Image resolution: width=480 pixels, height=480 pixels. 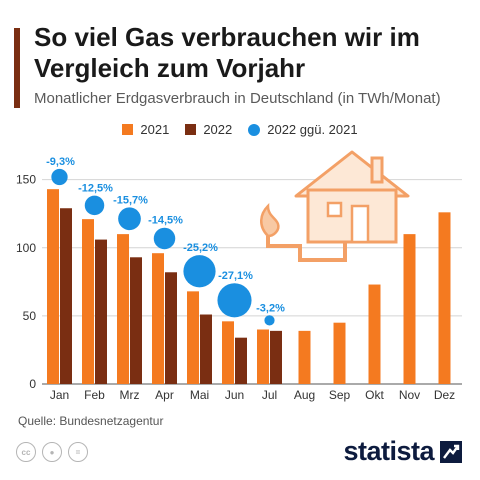 What do you see at coordinates (276, 357) in the screenshot?
I see `bar-2022-jul` at bounding box center [276, 357].